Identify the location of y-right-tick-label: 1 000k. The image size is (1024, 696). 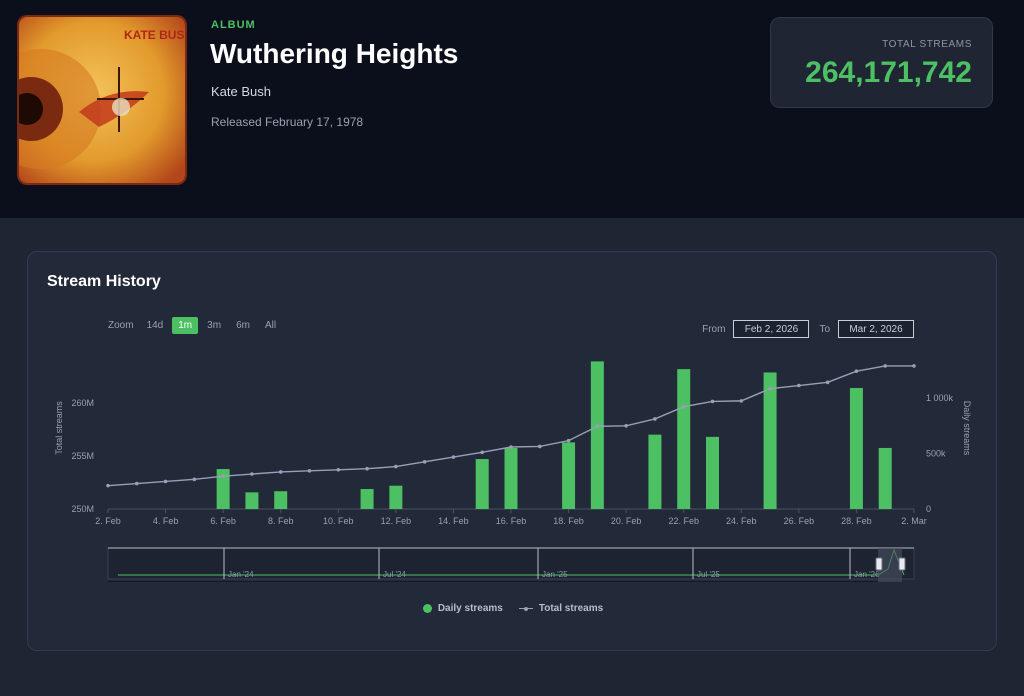
(940, 398).